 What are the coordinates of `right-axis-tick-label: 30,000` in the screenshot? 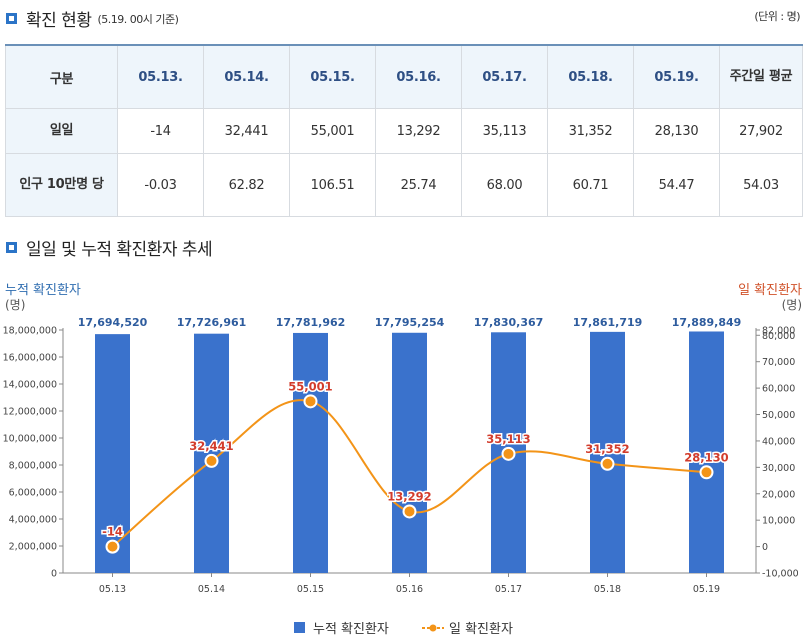 It's located at (778, 468).